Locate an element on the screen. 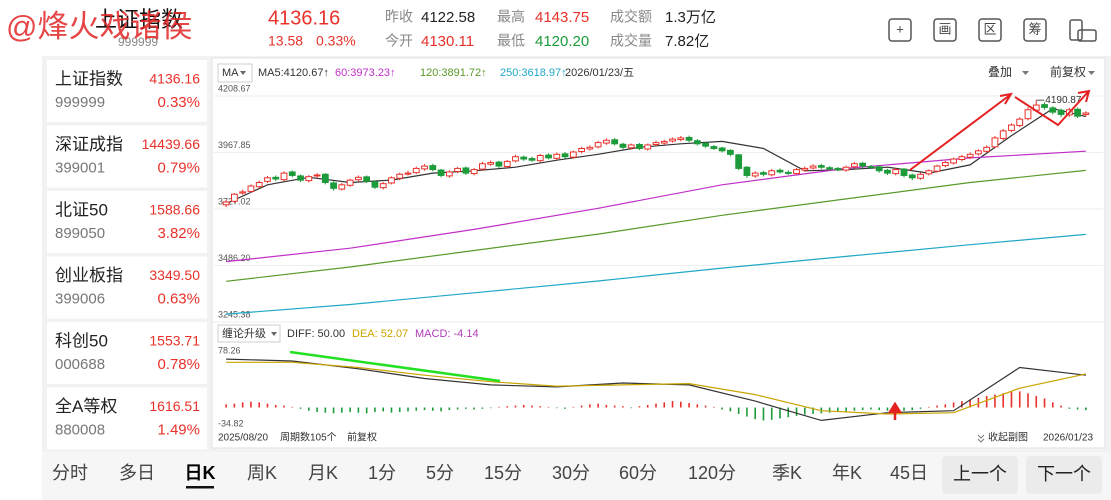 The width and height of the screenshot is (1111, 500). period-tab: 15分 is located at coordinates (503, 473).